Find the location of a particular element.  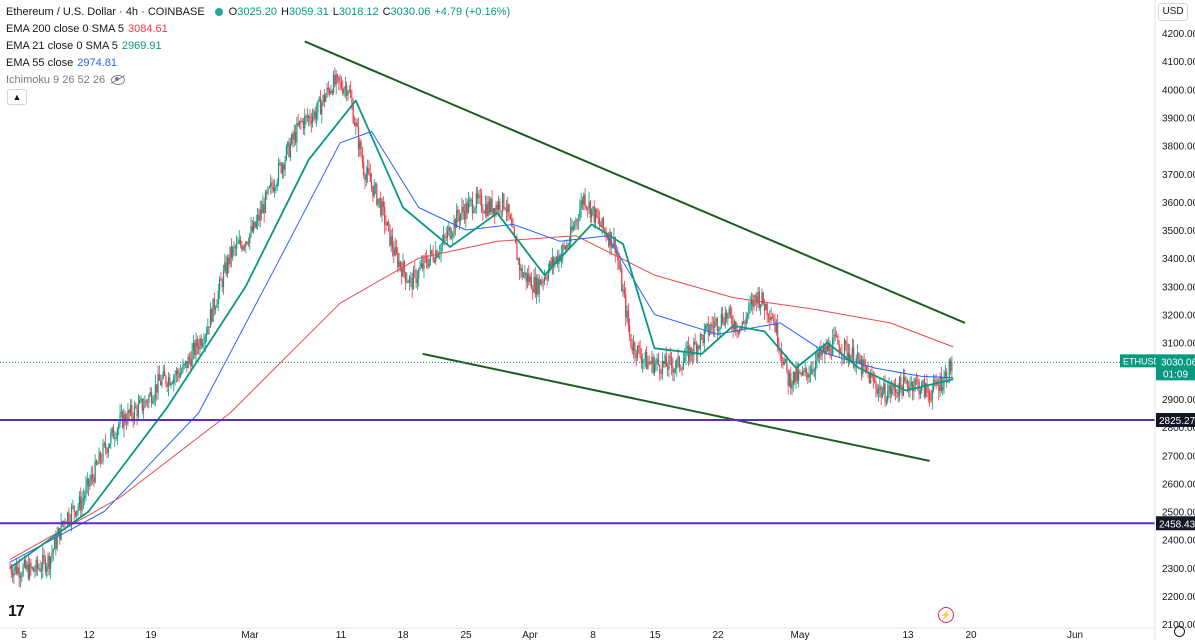

lightning-icon: ⚡ is located at coordinates (946, 615).